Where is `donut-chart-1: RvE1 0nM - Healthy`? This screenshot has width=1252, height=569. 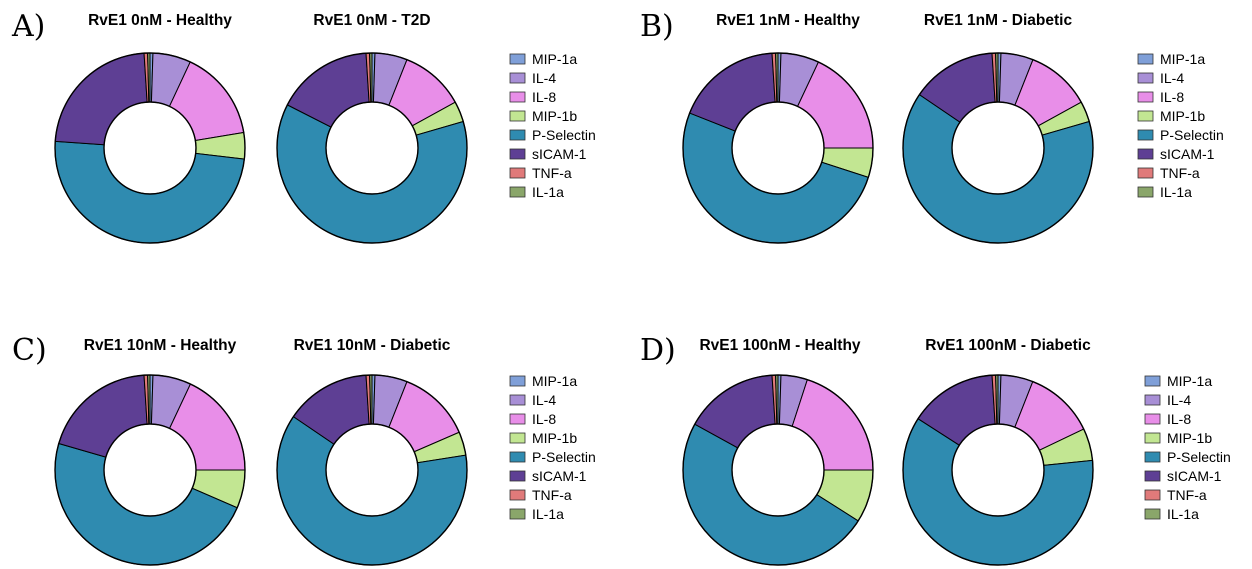
donut-chart-1: RvE1 0nM - Healthy is located at coordinates (150, 128).